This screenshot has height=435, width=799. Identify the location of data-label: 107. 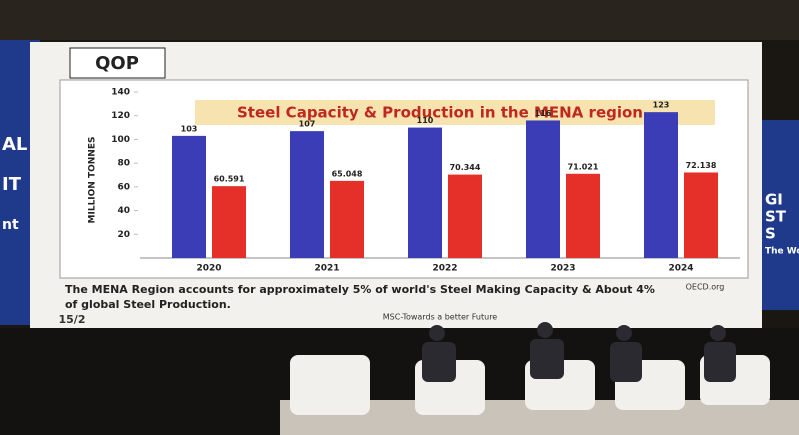
(307, 124).